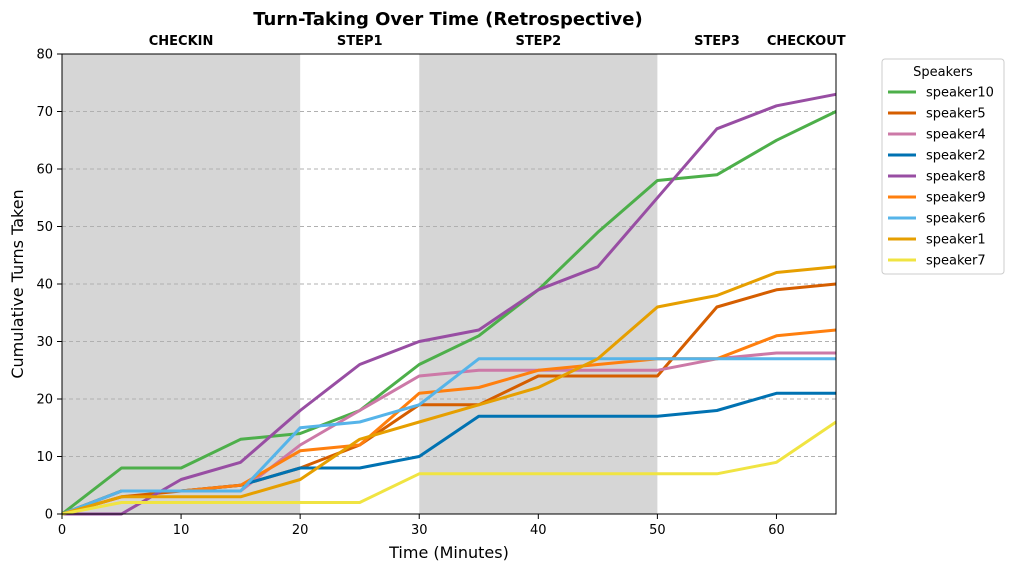 This screenshot has width=1014, height=572. Describe the element at coordinates (776, 530) in the screenshot. I see `x-tick-label: 60` at that location.